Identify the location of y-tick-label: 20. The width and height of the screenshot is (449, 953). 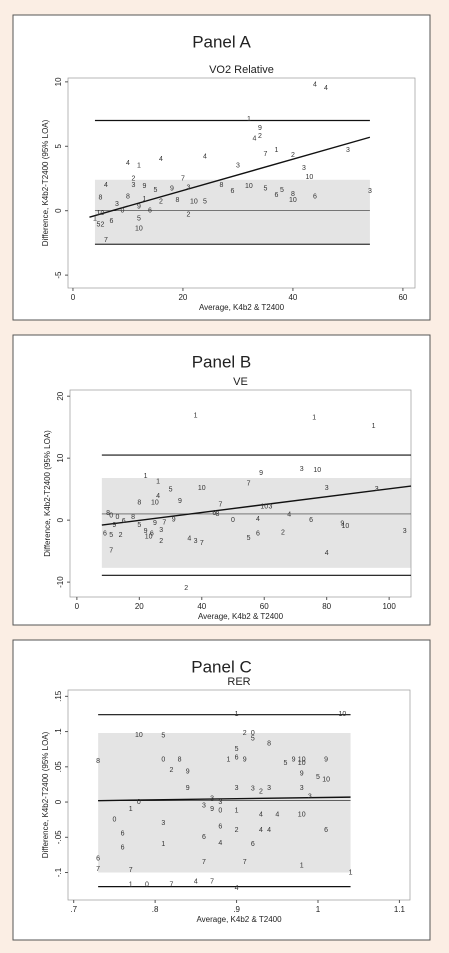
(60, 395).